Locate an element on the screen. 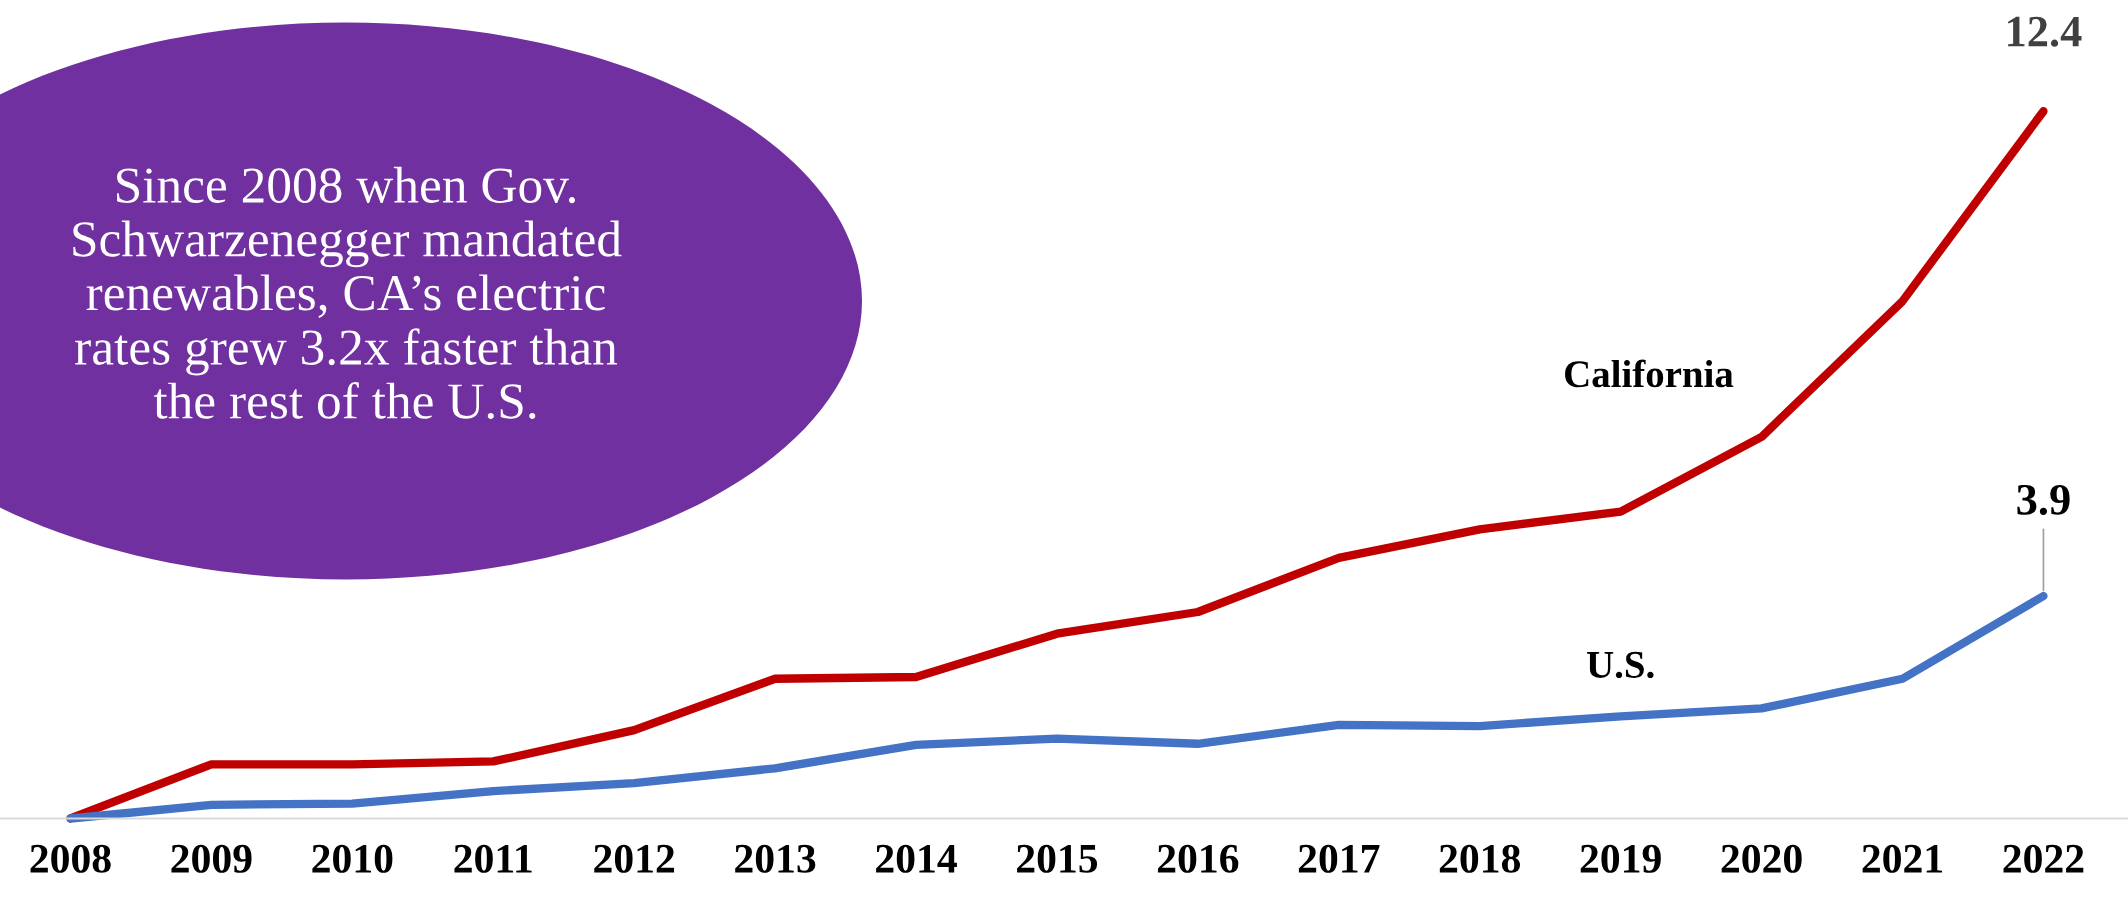  x-tick-label: 2016 is located at coordinates (1198, 858).